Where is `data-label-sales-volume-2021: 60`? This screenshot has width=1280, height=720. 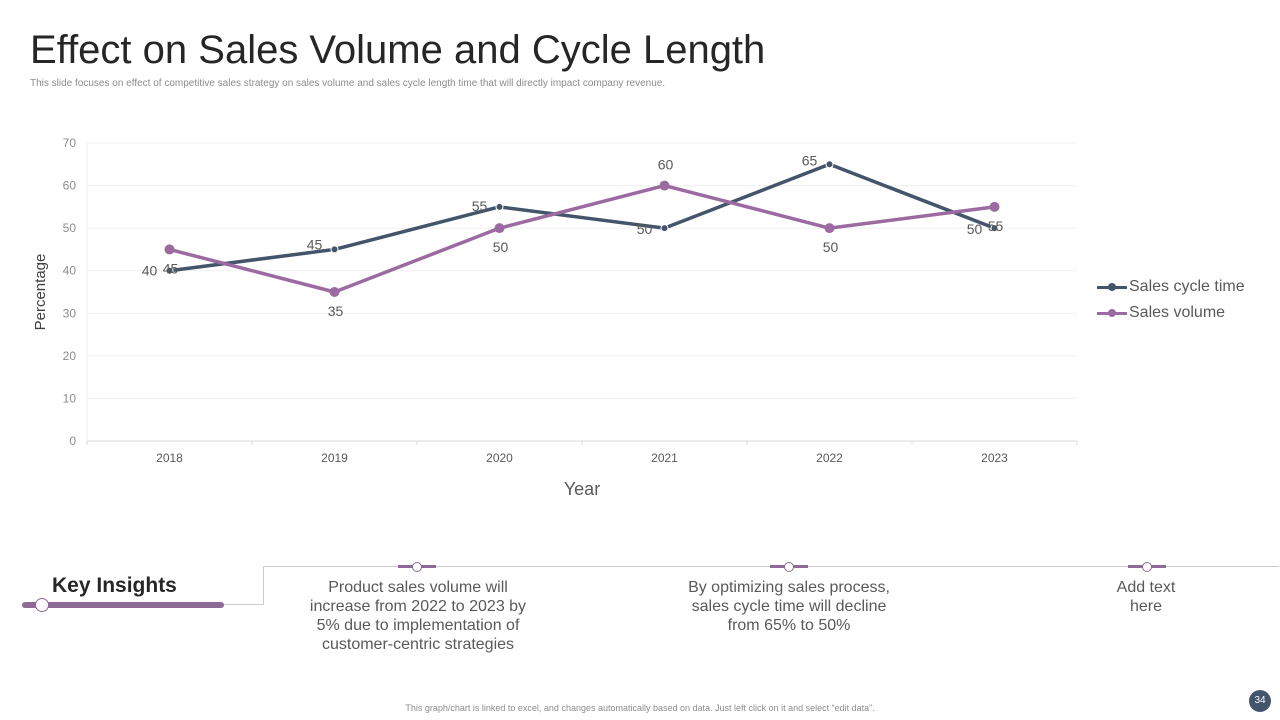 data-label-sales-volume-2021: 60 is located at coordinates (666, 165).